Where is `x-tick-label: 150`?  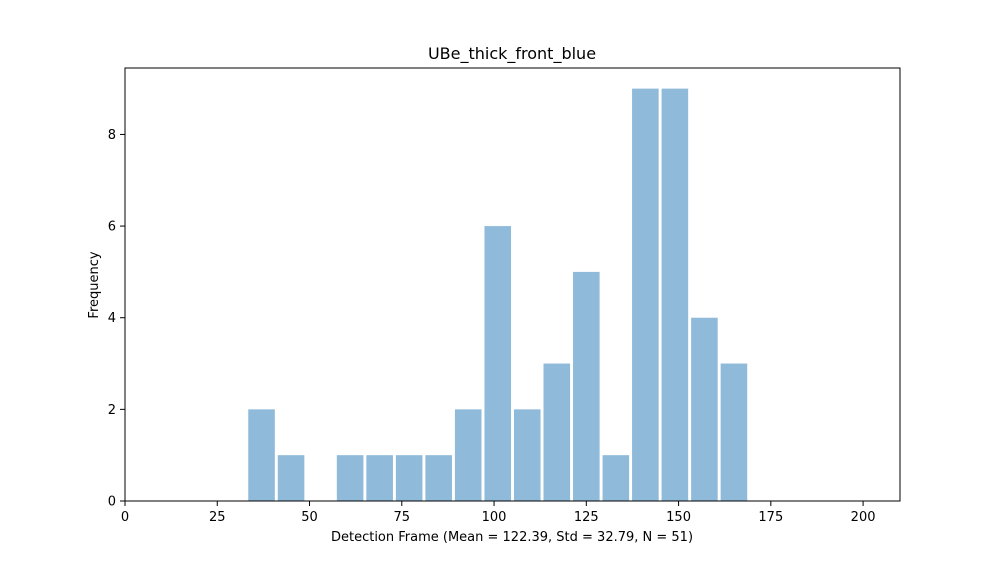
x-tick-label: 150 is located at coordinates (678, 517).